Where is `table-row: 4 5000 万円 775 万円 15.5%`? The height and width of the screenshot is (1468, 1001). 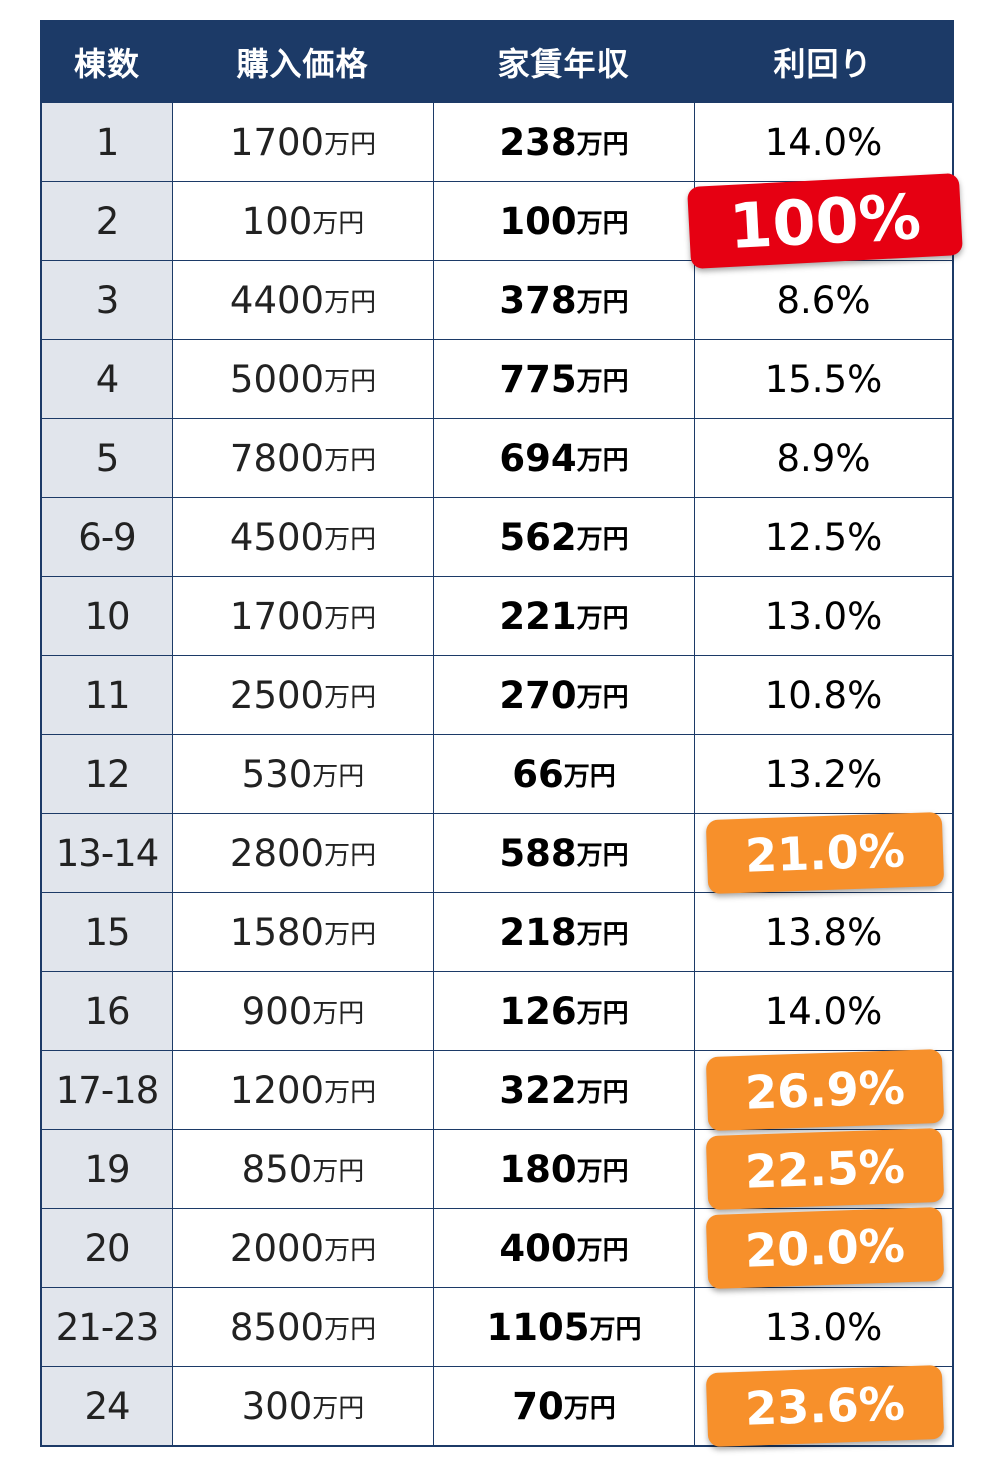 table-row: 4 5000 万円 775 万円 15.5% is located at coordinates (497, 378).